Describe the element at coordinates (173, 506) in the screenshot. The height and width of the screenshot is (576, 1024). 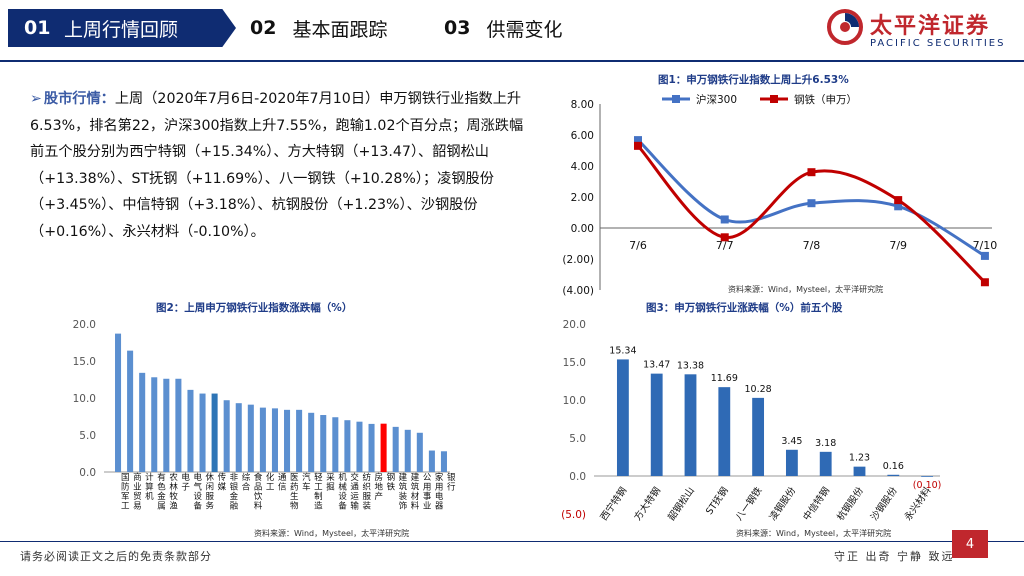
I see `x-tick-char: 渔` at that location.